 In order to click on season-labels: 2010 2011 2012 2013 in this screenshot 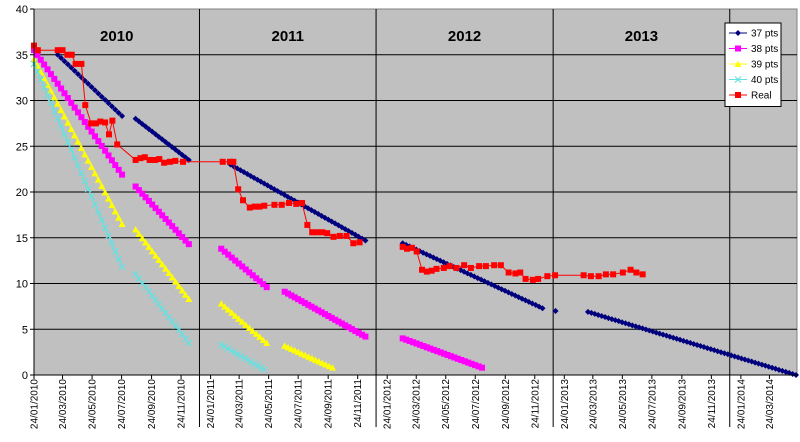, I will do `click(379, 36)`.